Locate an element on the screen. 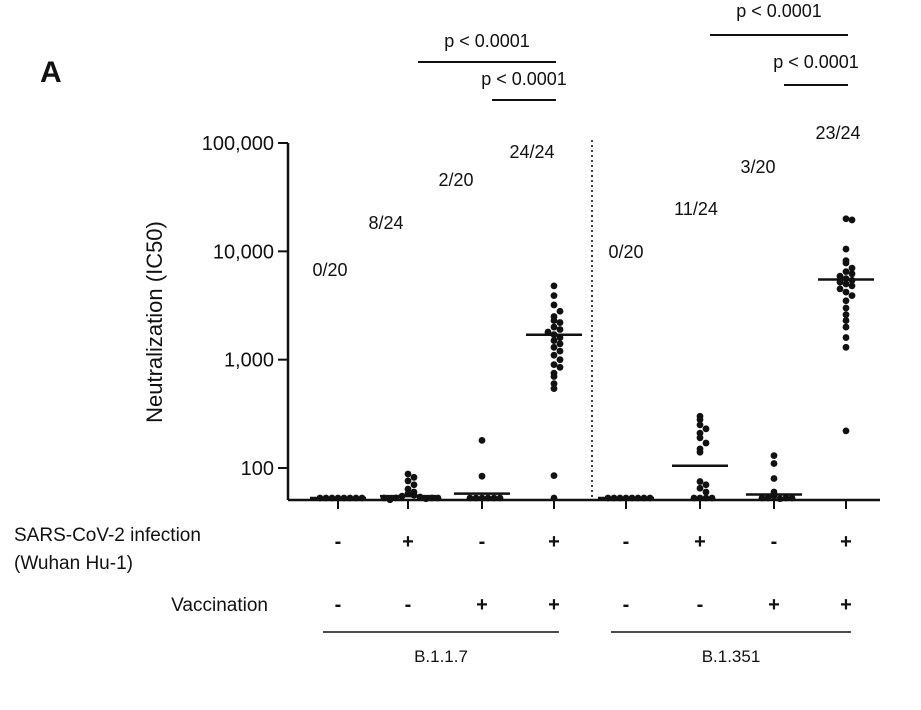 The height and width of the screenshot is (710, 921). variant-label: B.1.1.7 is located at coordinates (441, 656).